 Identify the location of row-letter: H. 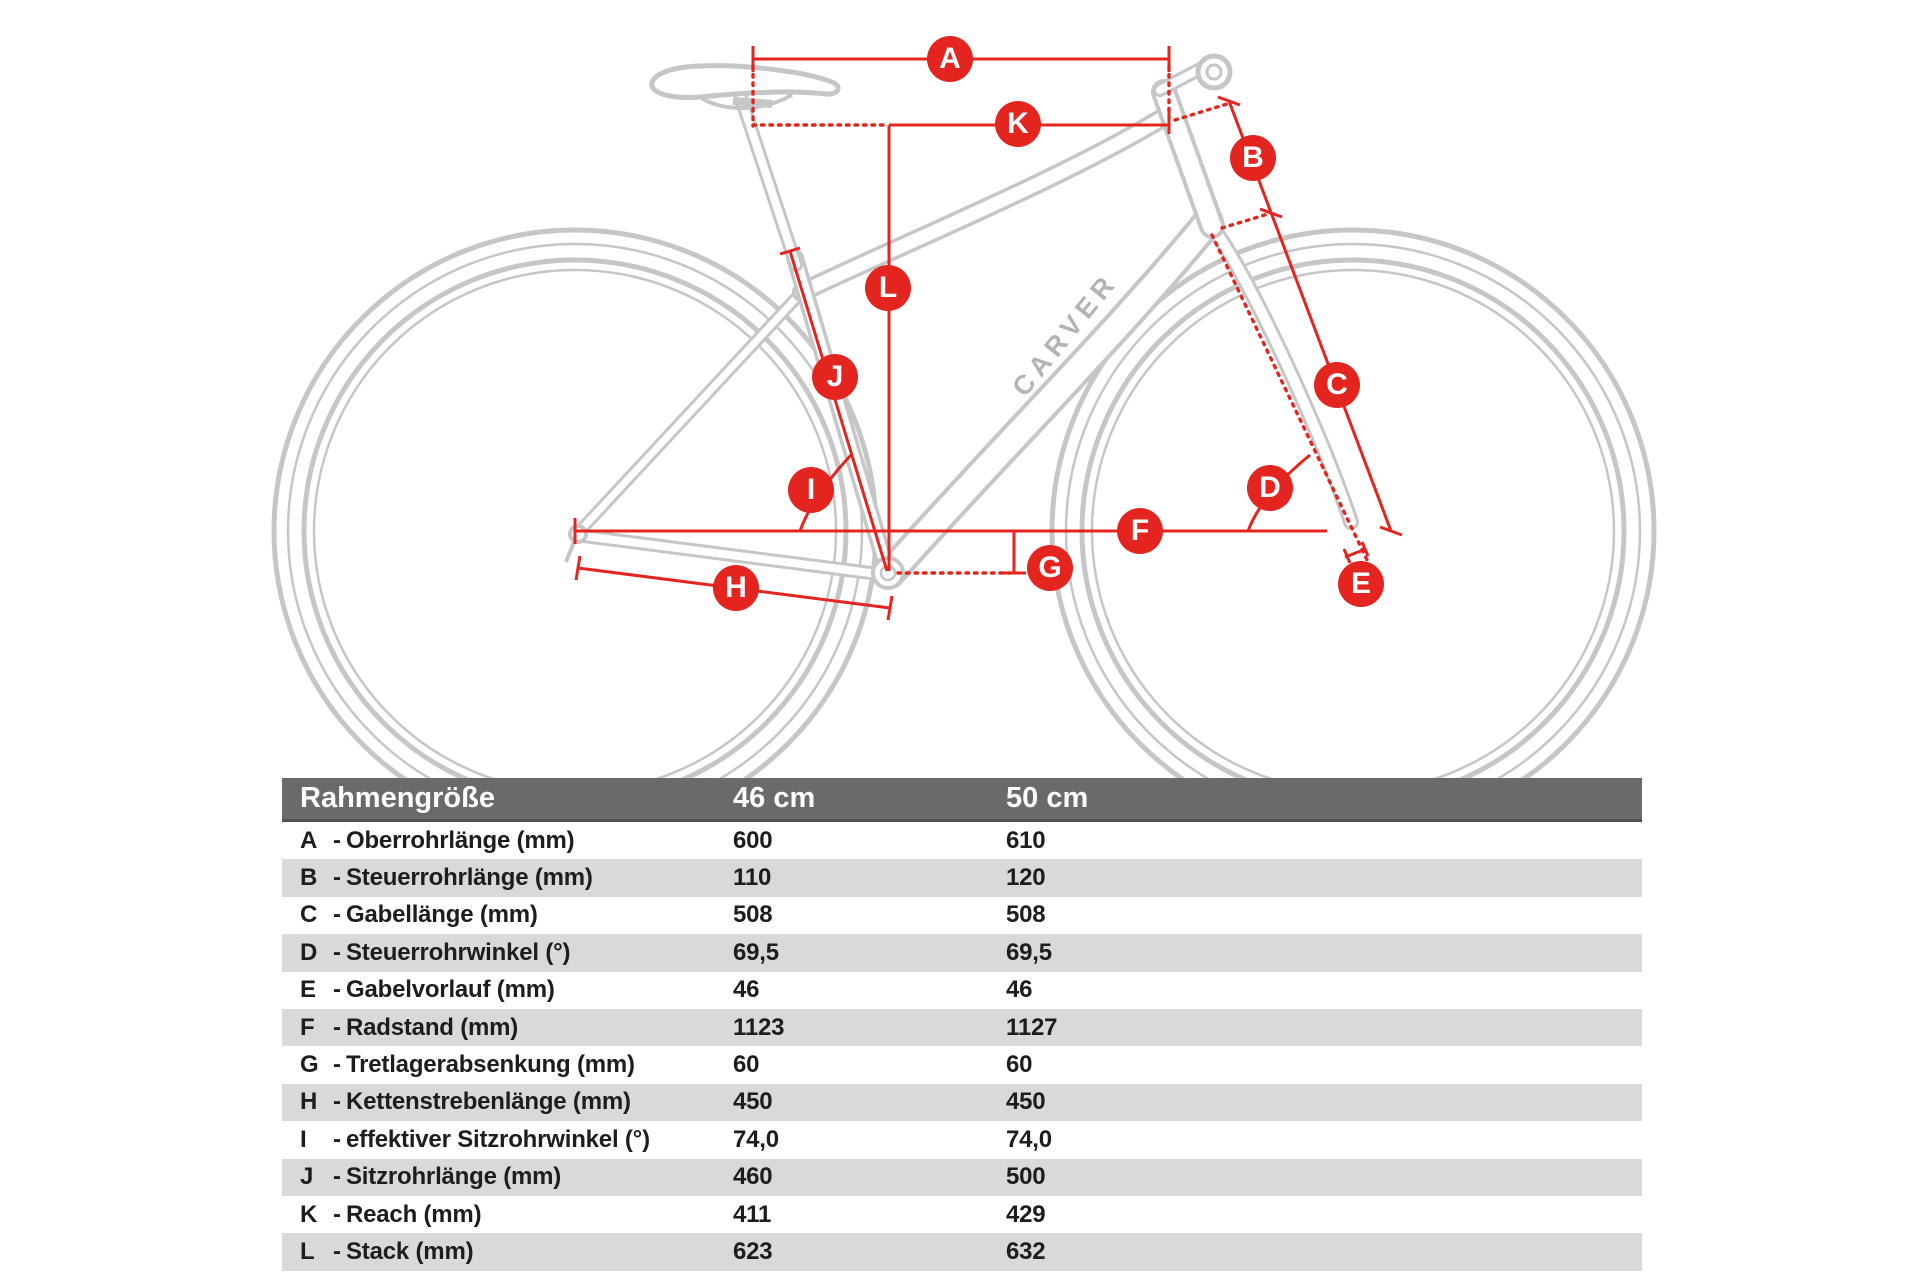
(309, 1102).